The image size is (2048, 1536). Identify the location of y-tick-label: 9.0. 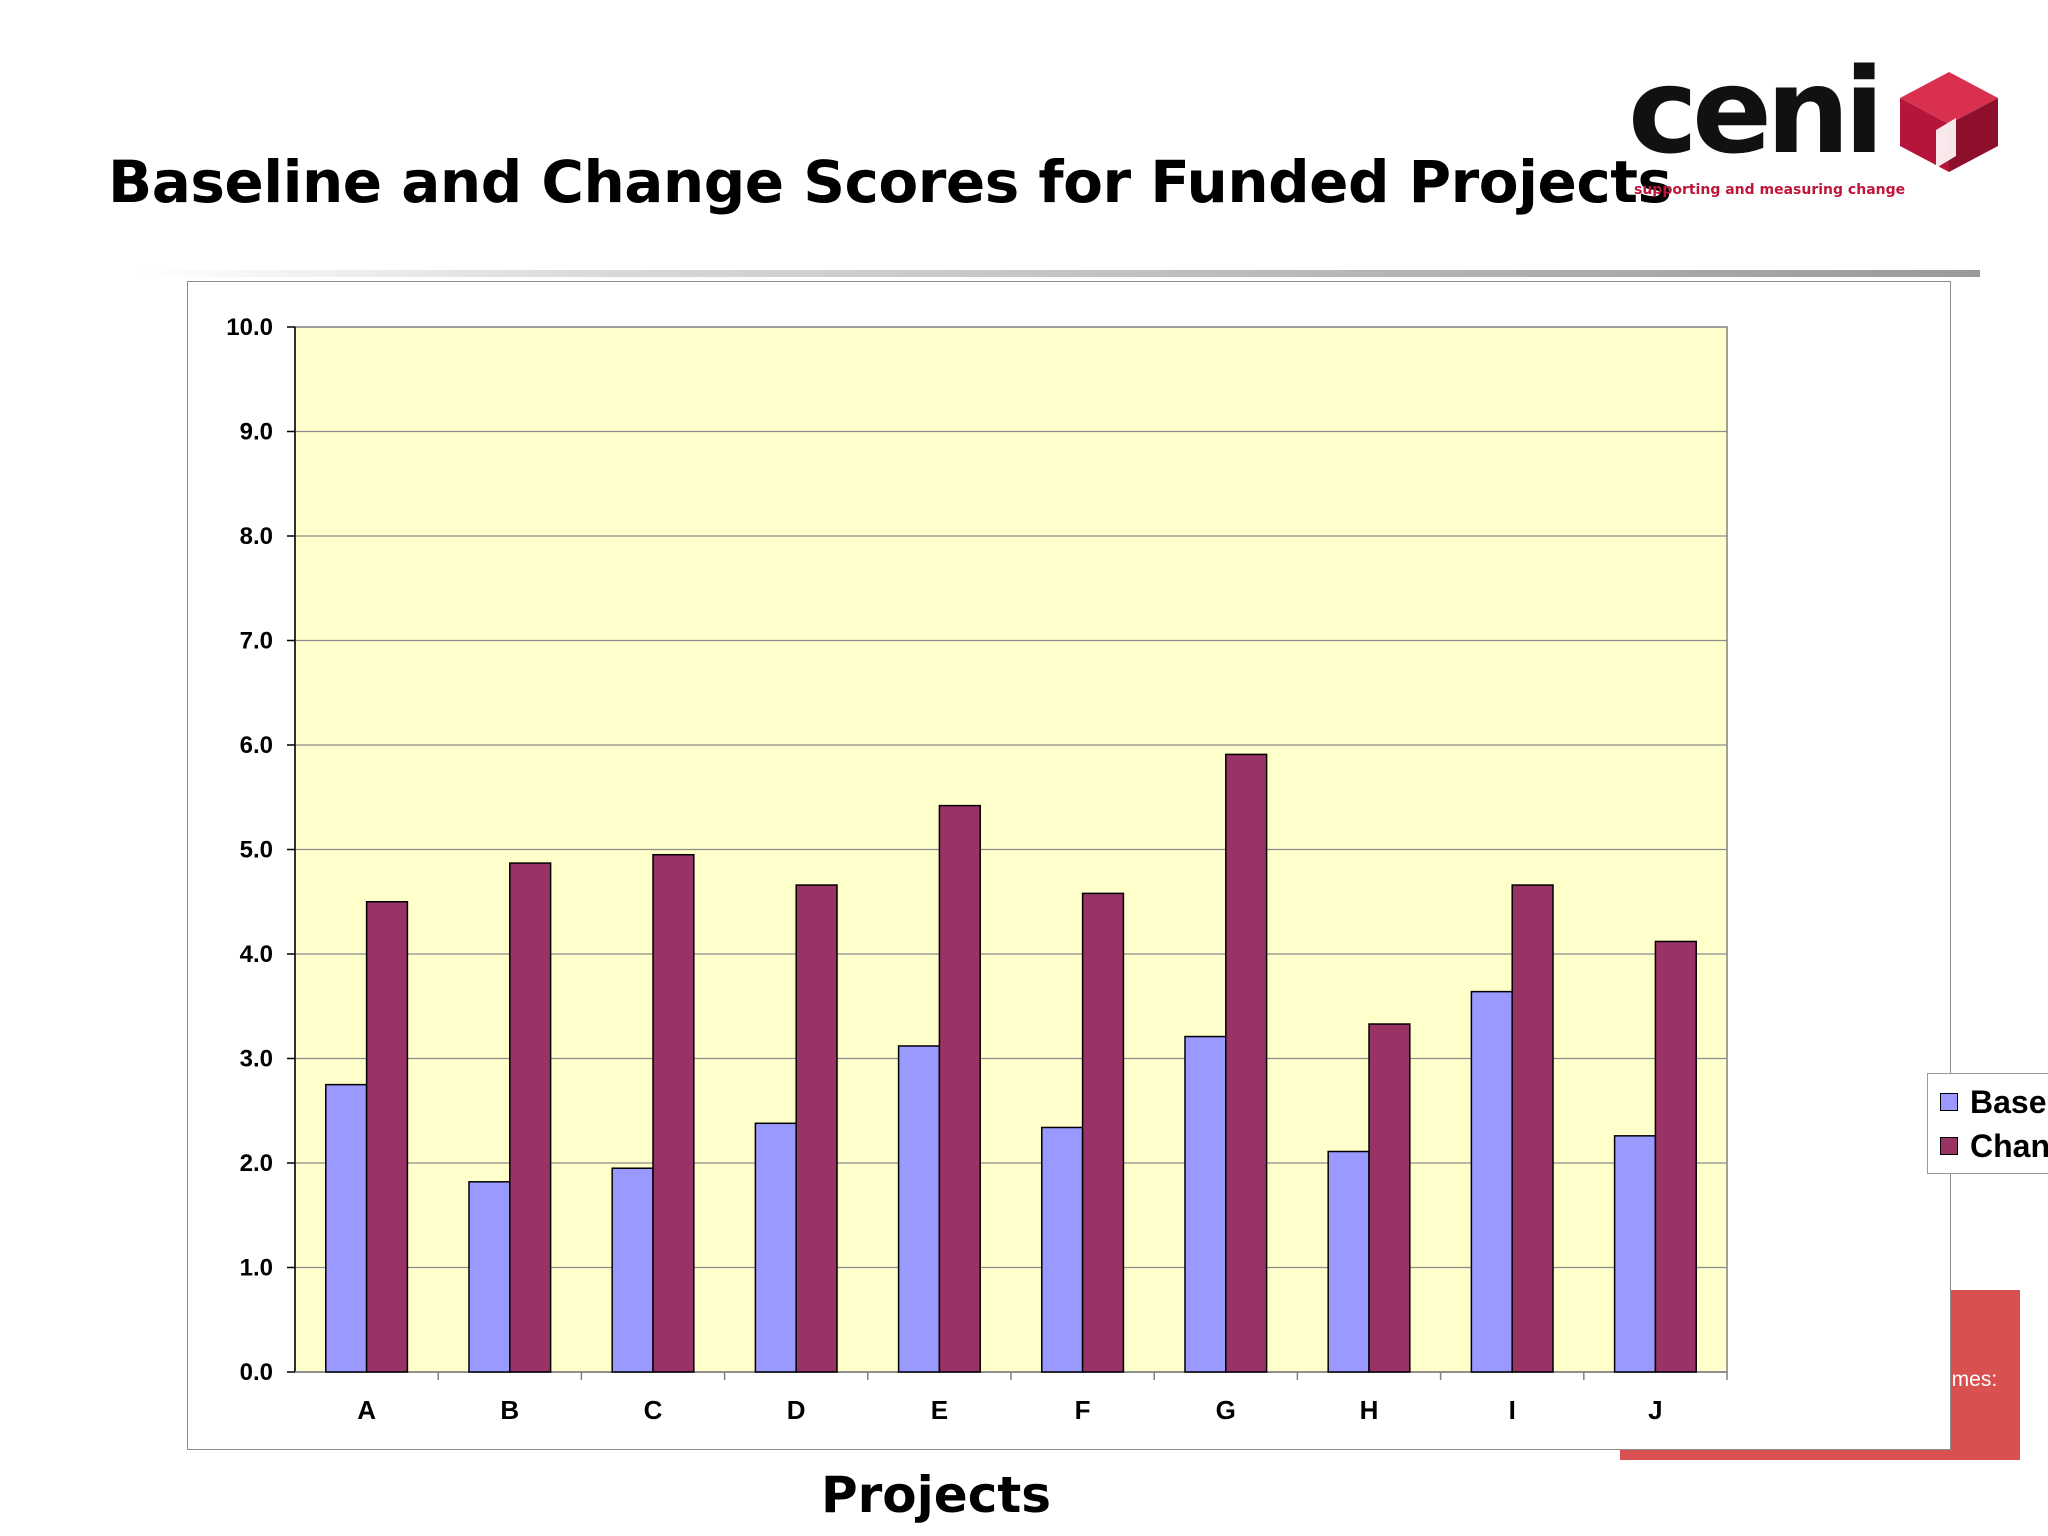
(256, 432).